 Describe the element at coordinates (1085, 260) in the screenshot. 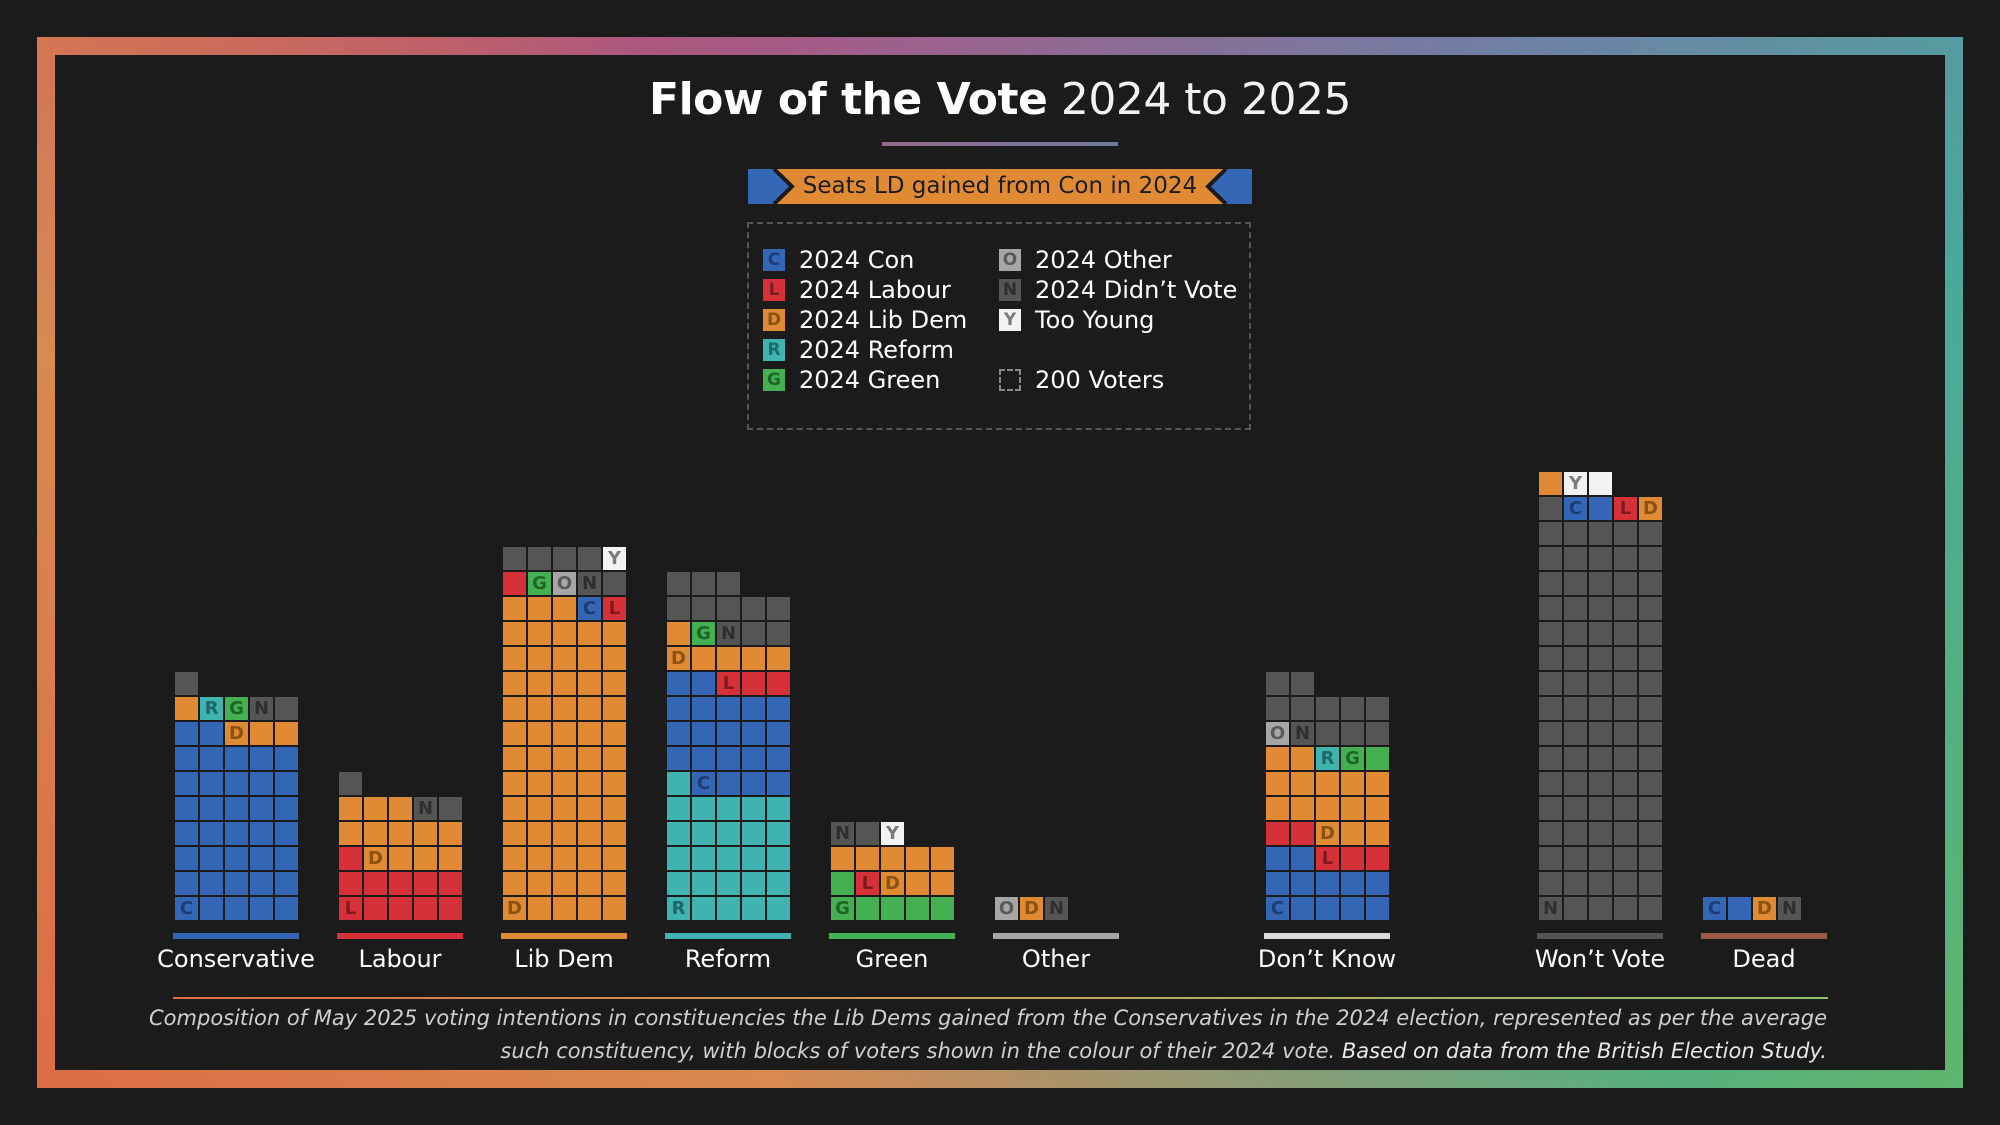

I see `legend-item-o: O 2024 Other` at that location.